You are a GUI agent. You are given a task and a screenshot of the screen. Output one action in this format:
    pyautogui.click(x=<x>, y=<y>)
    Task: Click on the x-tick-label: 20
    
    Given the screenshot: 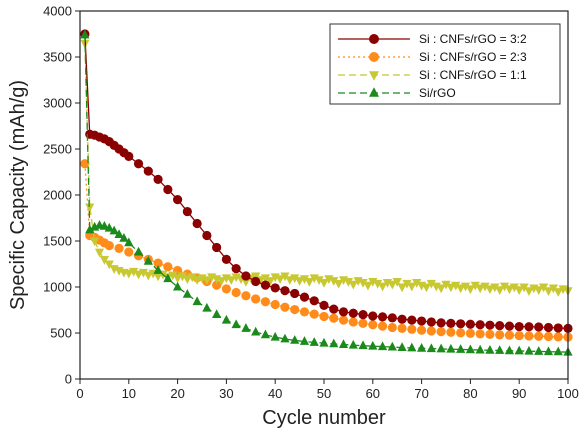 What is the action you would take?
    pyautogui.click(x=177, y=393)
    